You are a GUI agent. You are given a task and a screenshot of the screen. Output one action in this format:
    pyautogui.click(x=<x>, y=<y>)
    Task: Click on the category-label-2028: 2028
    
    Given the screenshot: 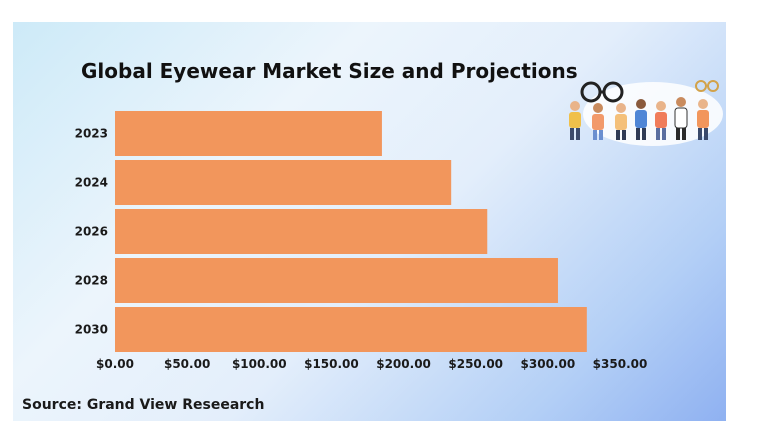 What is the action you would take?
    pyautogui.click(x=91, y=281)
    